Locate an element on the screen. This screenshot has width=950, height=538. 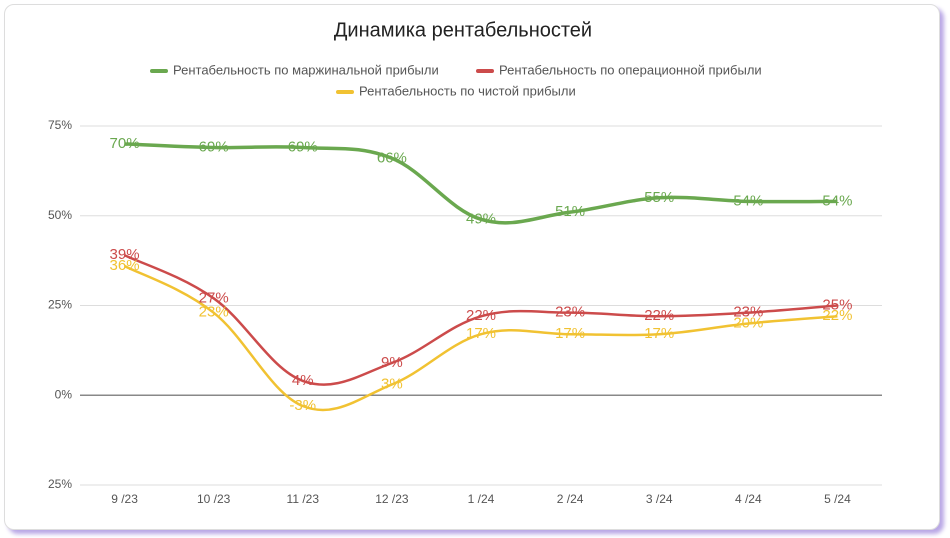
x-tick-label: 11 /23 is located at coordinates (303, 499).